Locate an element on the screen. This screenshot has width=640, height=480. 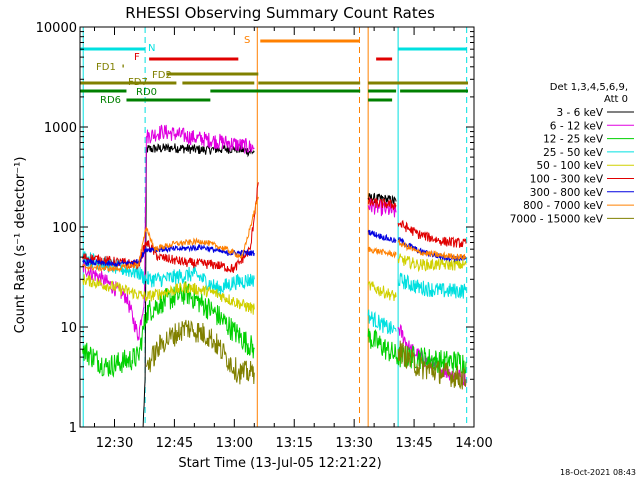
x-tick-label: 13:15 is located at coordinates (294, 443).